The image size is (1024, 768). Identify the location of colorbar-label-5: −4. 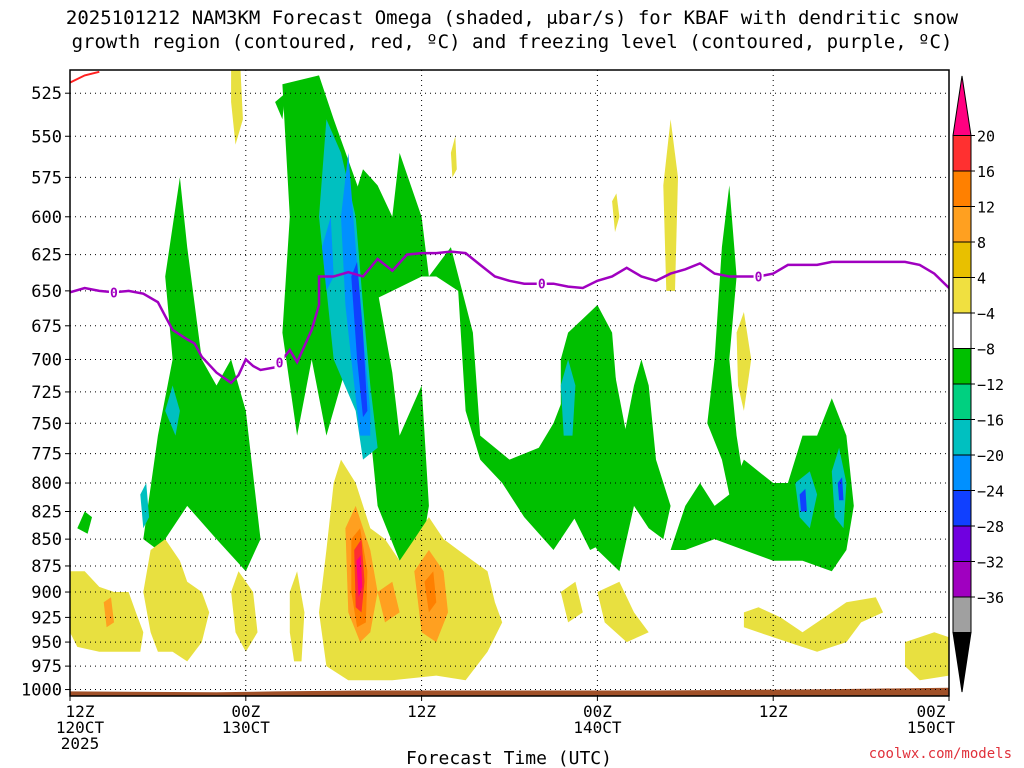
(986, 314).